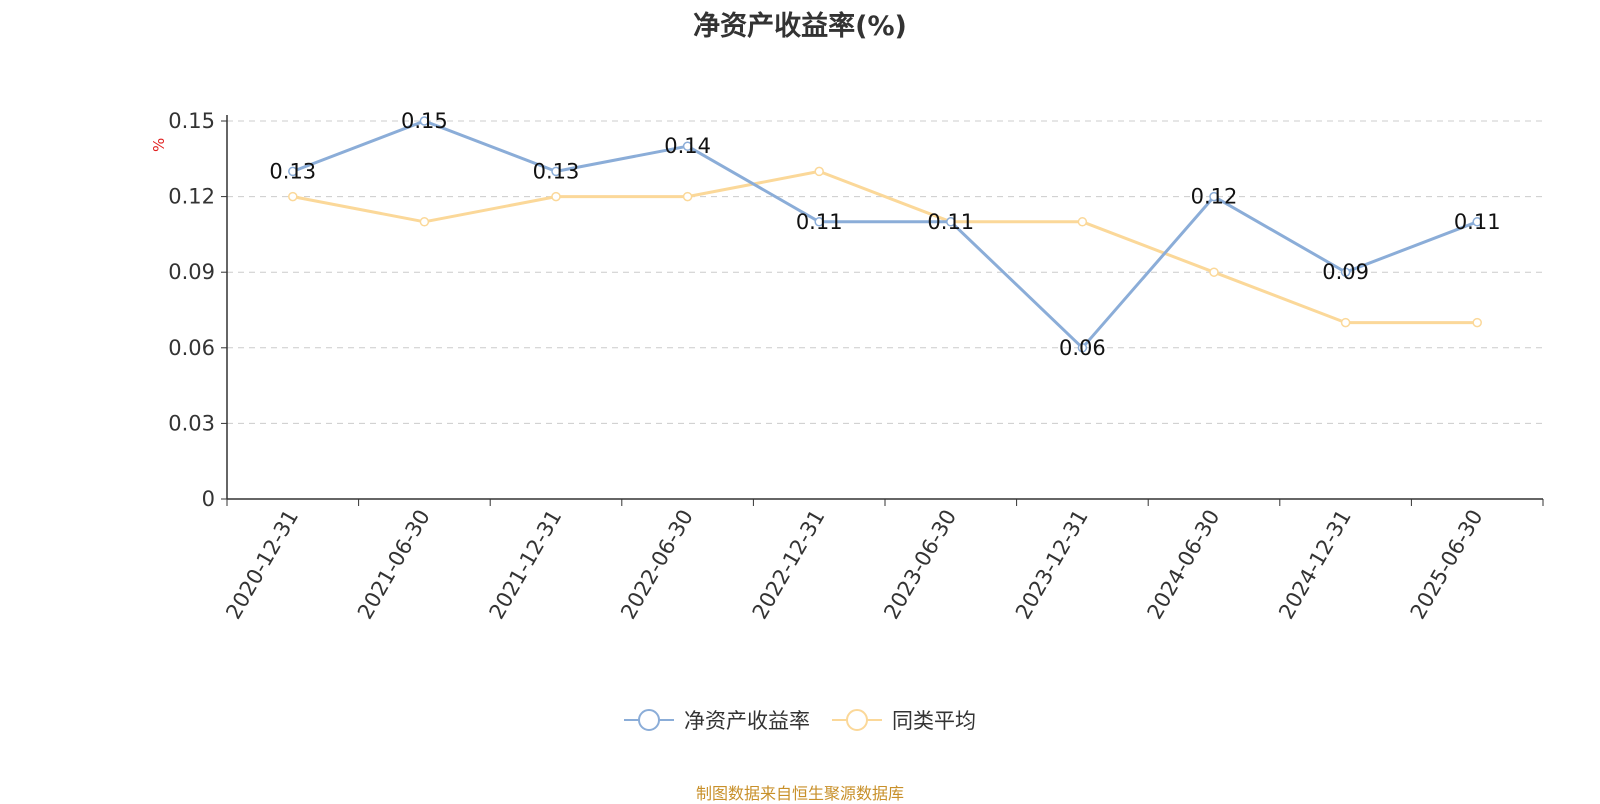 This screenshot has height=804, width=1600. I want to click on x-tick-label: 2020-12-31, so click(262, 565).